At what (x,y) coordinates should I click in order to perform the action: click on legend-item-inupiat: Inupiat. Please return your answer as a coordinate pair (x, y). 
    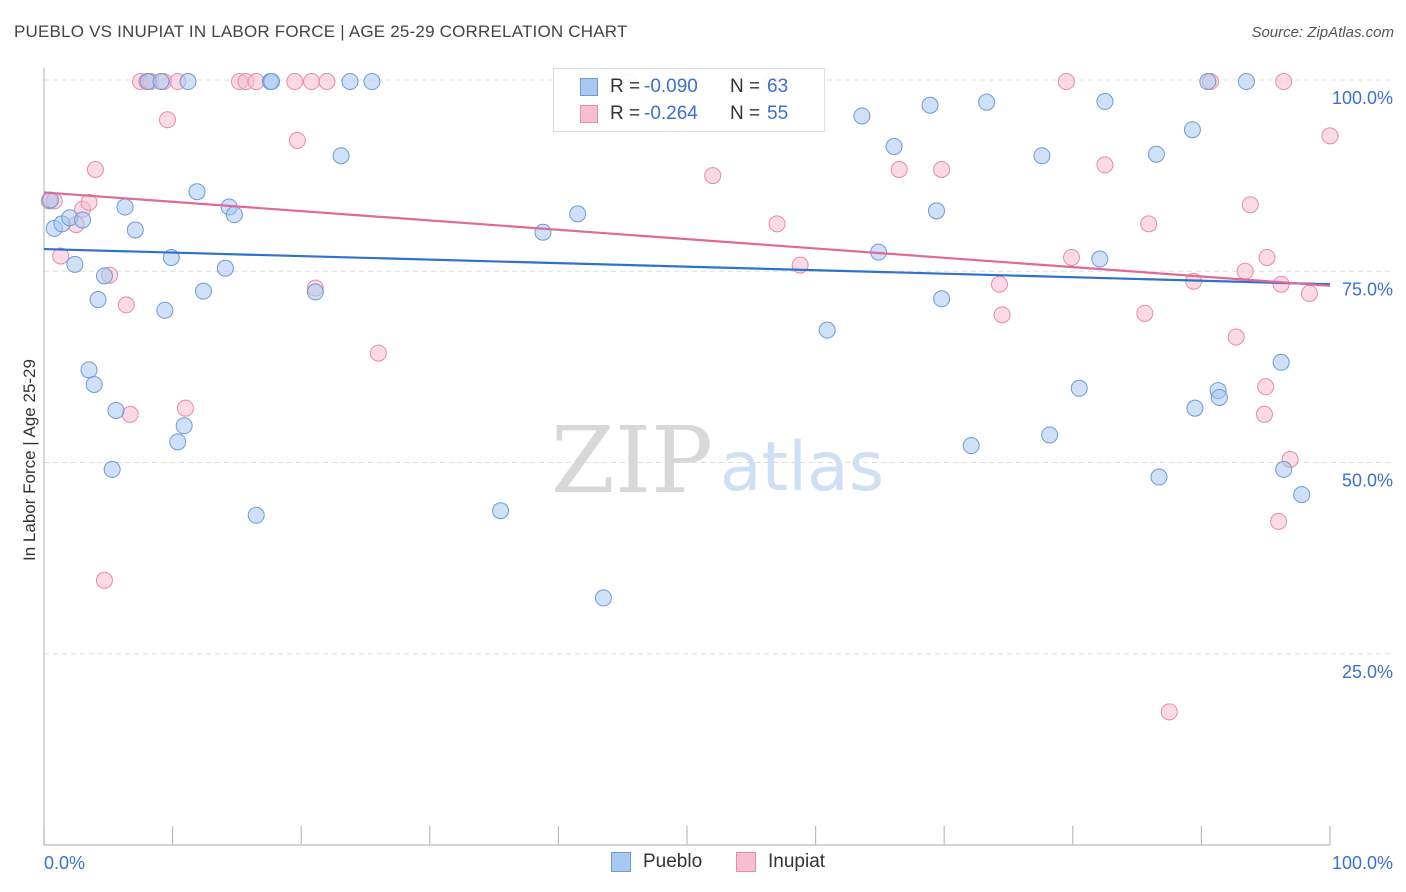
    Looking at the image, I should click on (780, 862).